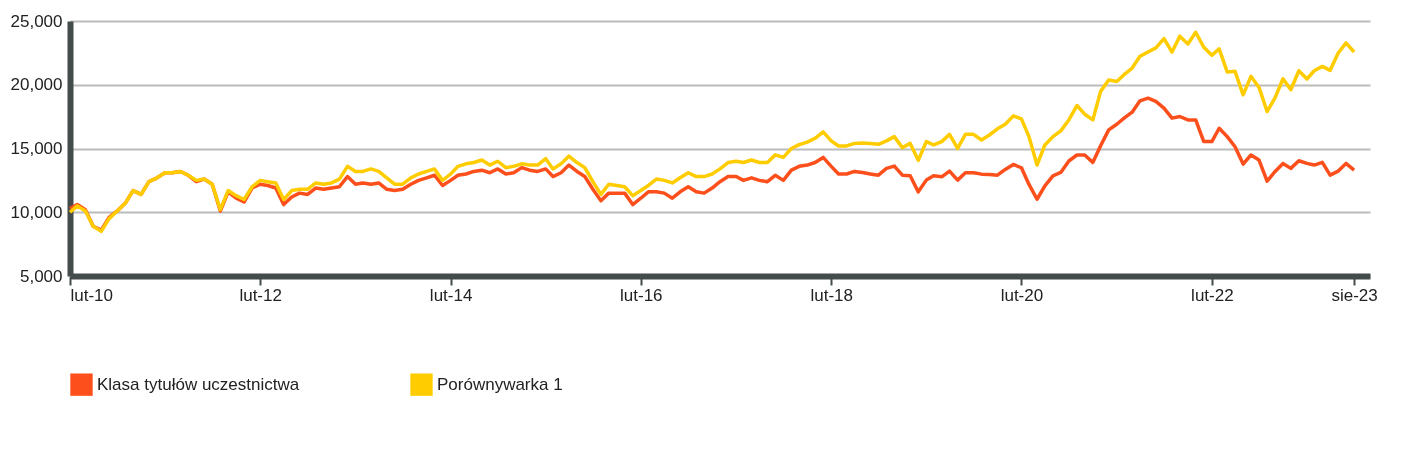  I want to click on y-tick-label: 5,000, so click(41, 276).